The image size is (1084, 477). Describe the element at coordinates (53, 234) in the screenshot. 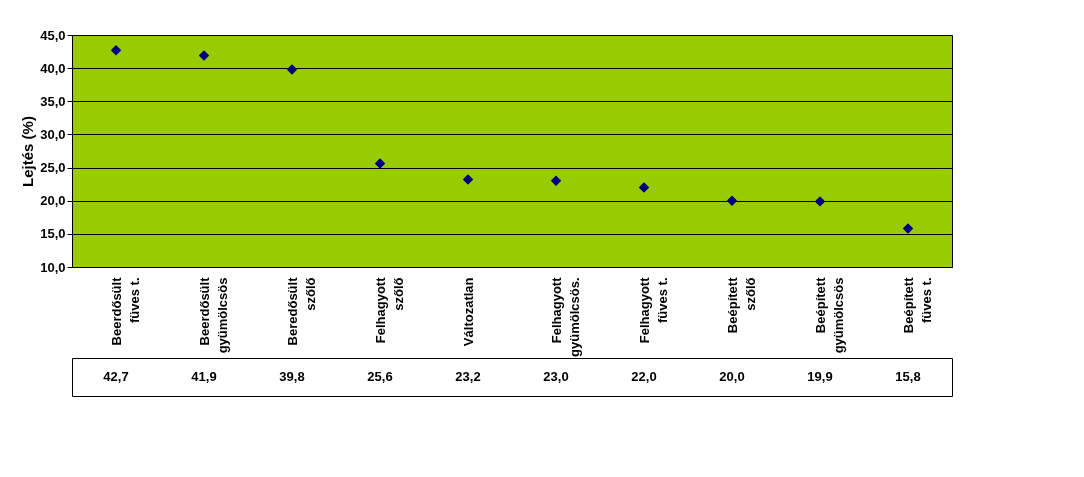

I see `y-tick-label: 15,0` at that location.